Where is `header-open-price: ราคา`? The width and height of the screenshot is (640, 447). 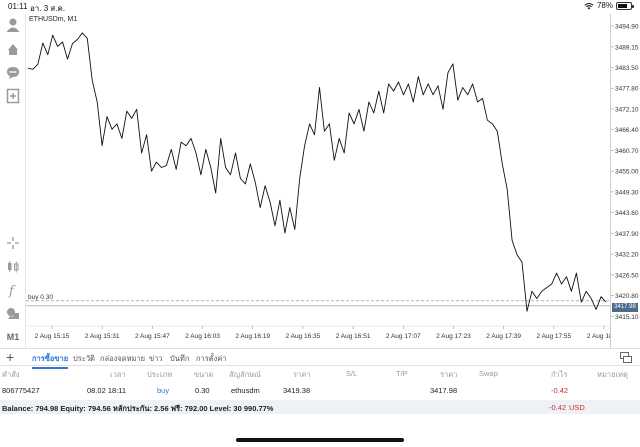 header-open-price: ราคา is located at coordinates (302, 374).